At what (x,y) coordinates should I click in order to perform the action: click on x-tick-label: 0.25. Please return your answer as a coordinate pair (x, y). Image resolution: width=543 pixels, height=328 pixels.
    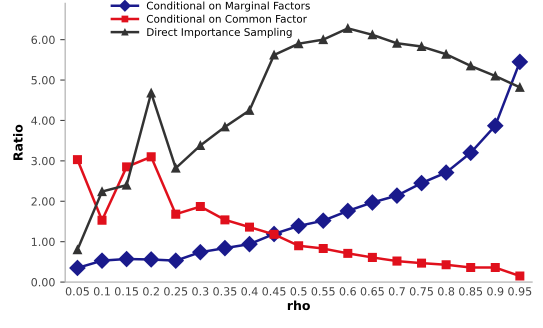
    Looking at the image, I should click on (176, 291).